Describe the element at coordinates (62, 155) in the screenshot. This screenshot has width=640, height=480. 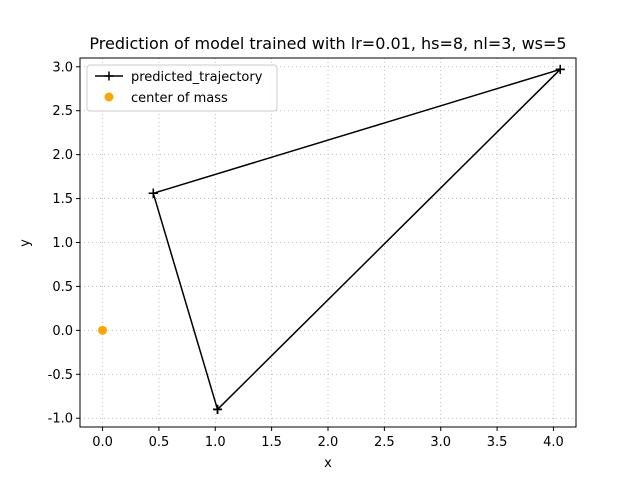
I see `y-tick-label: 2.0` at that location.